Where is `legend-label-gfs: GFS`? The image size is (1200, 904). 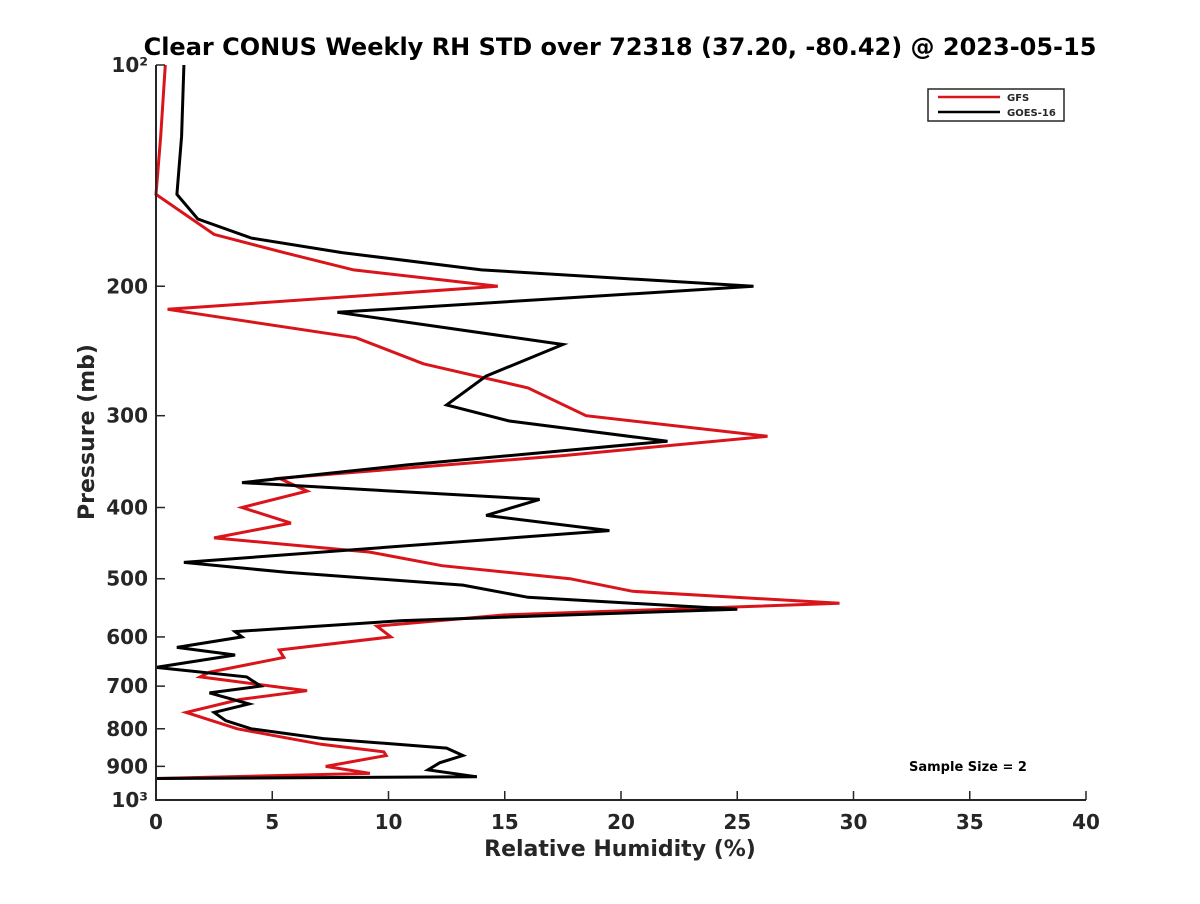
legend-label-gfs: GFS is located at coordinates (1018, 98).